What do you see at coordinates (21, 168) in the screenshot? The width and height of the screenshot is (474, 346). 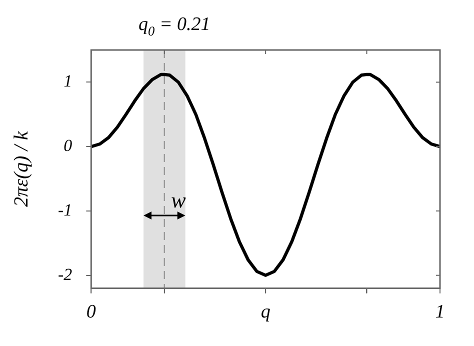 I see `y-axis-title: 2πε(q) / k` at bounding box center [21, 168].